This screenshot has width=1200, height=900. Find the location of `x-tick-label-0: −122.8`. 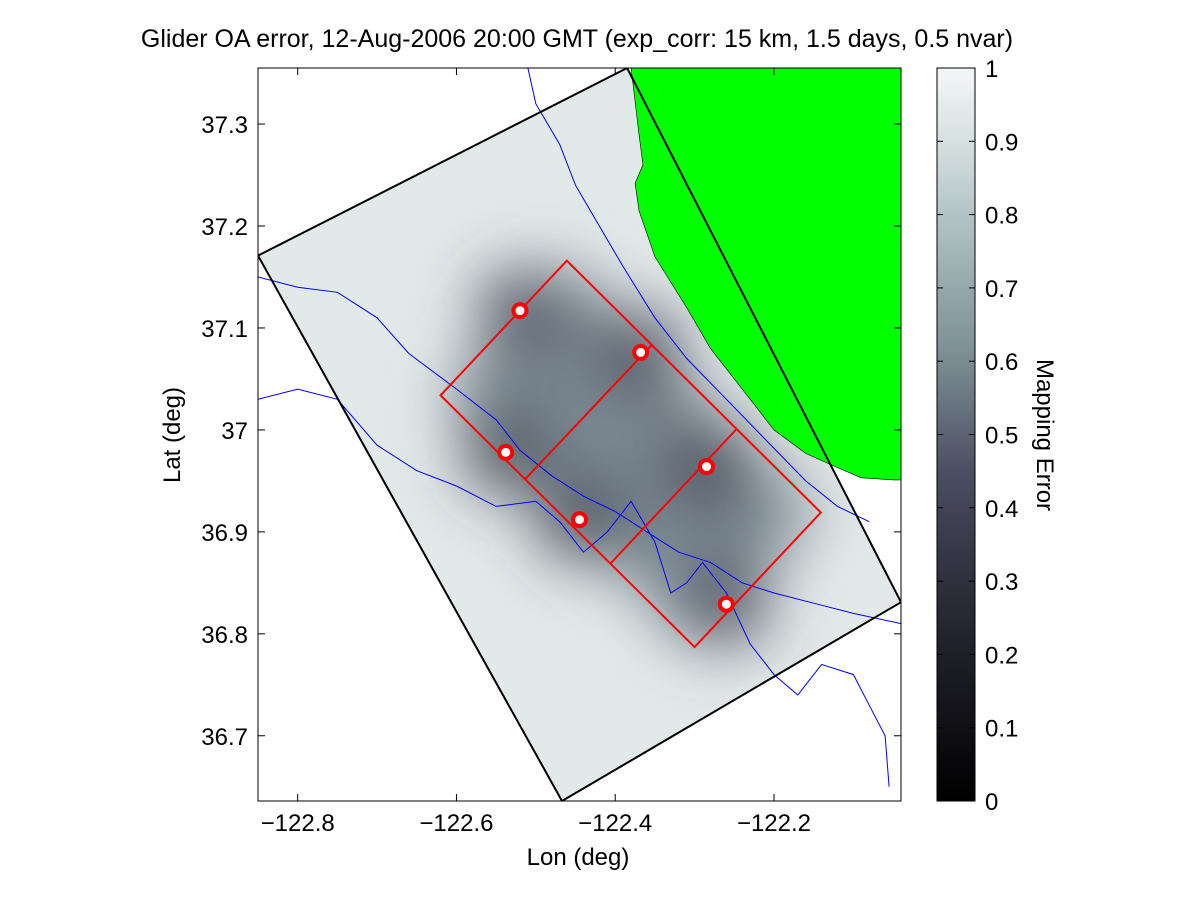

x-tick-label-0: −122.8 is located at coordinates (298, 823).